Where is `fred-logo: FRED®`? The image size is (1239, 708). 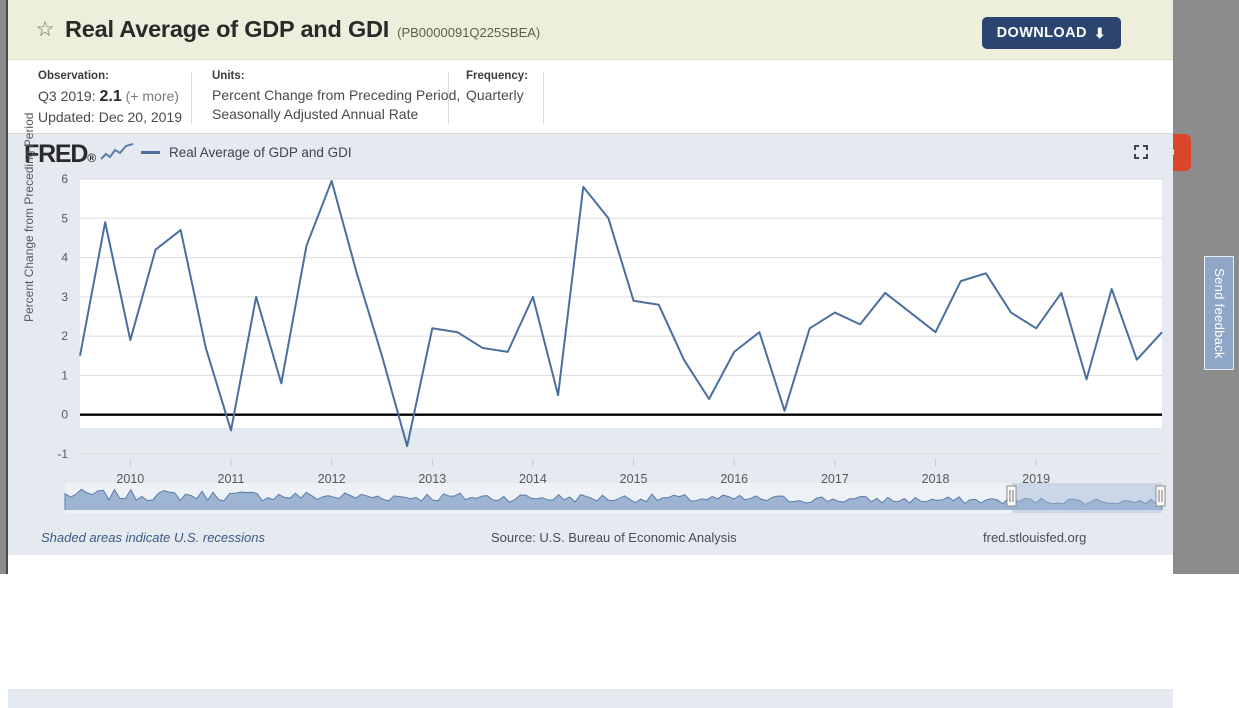 fred-logo: FRED® is located at coordinates (60, 154).